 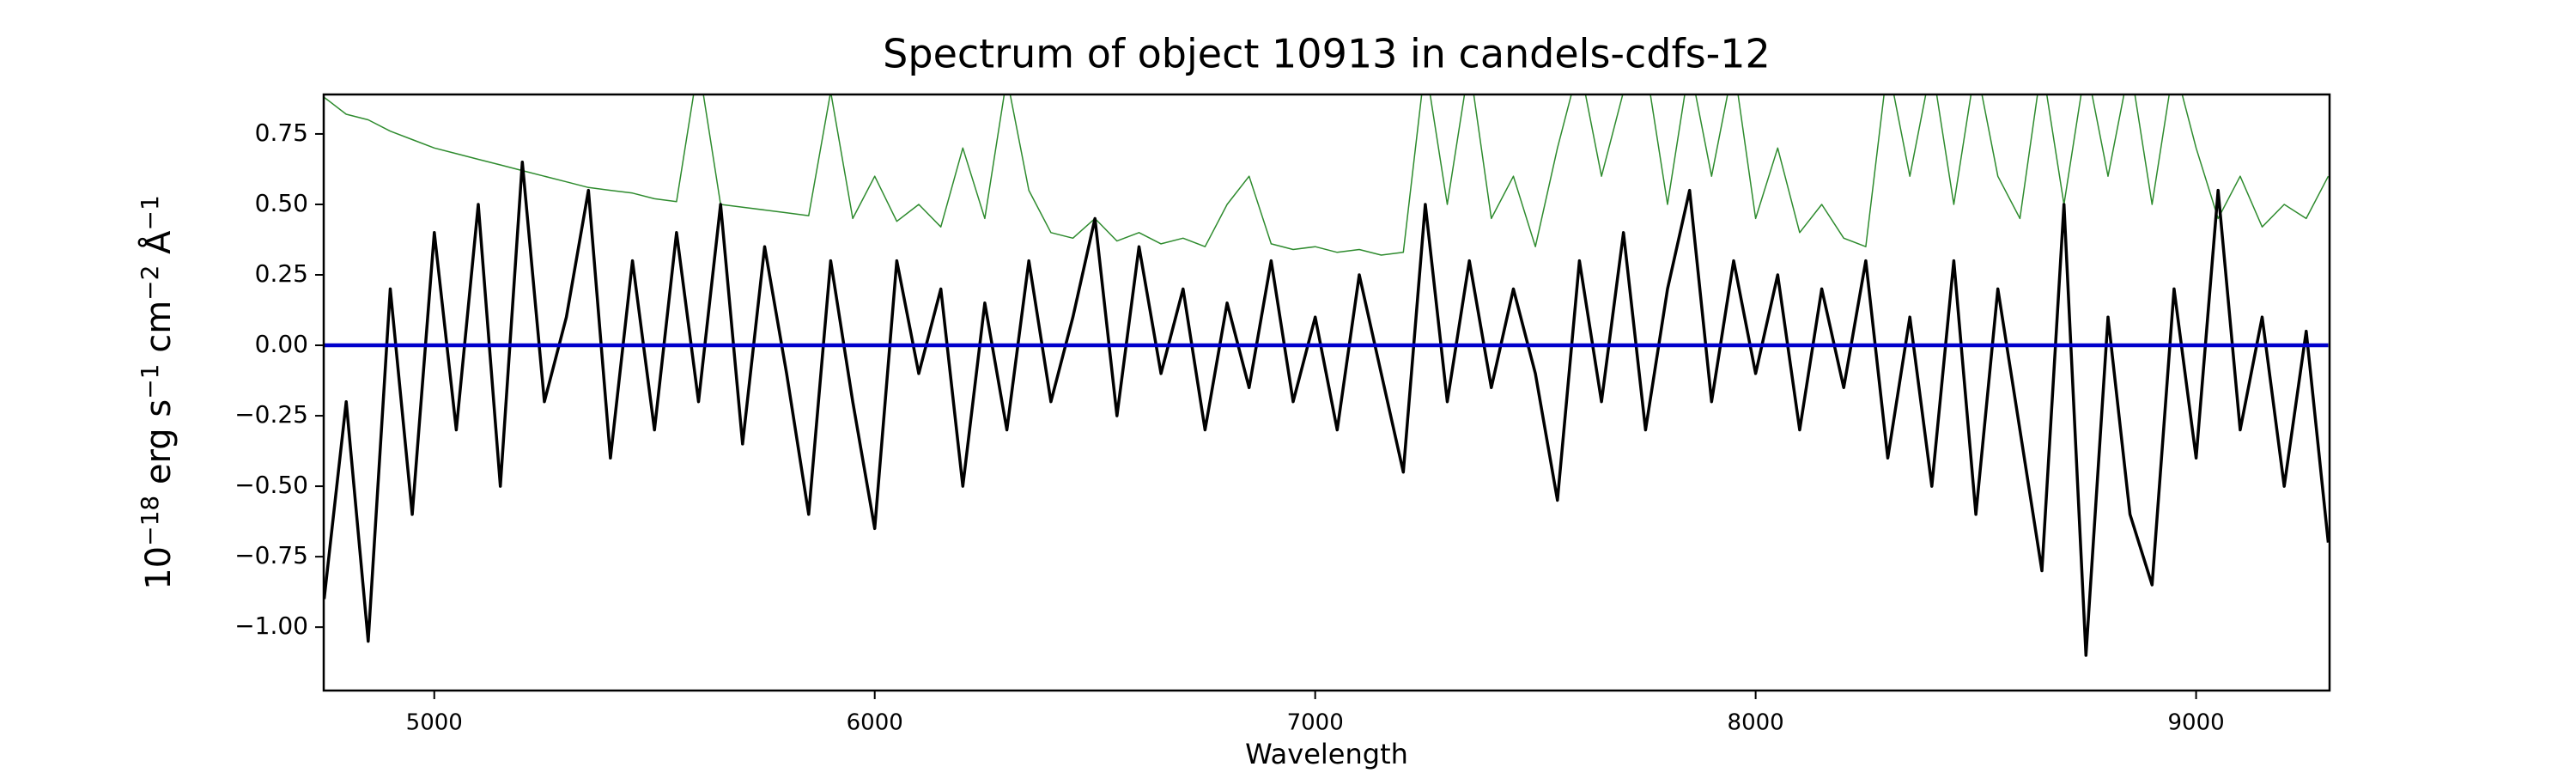 I want to click on y-axis-label-exponent: −2, so click(x=150, y=283).